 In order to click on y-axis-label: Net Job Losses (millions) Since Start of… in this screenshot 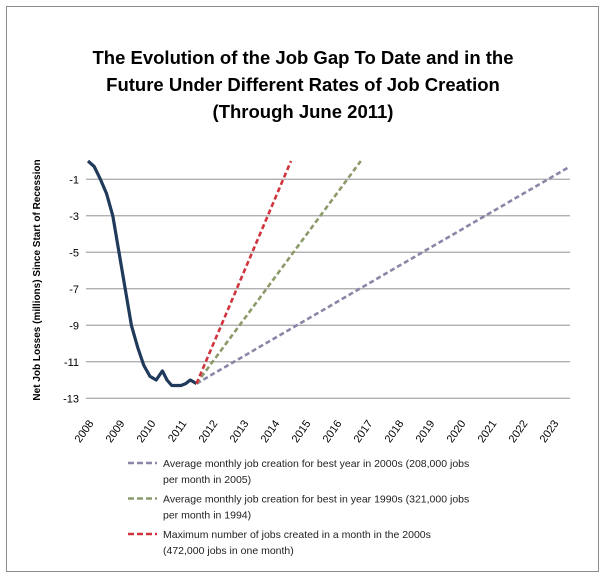, I will do `click(37, 279)`.